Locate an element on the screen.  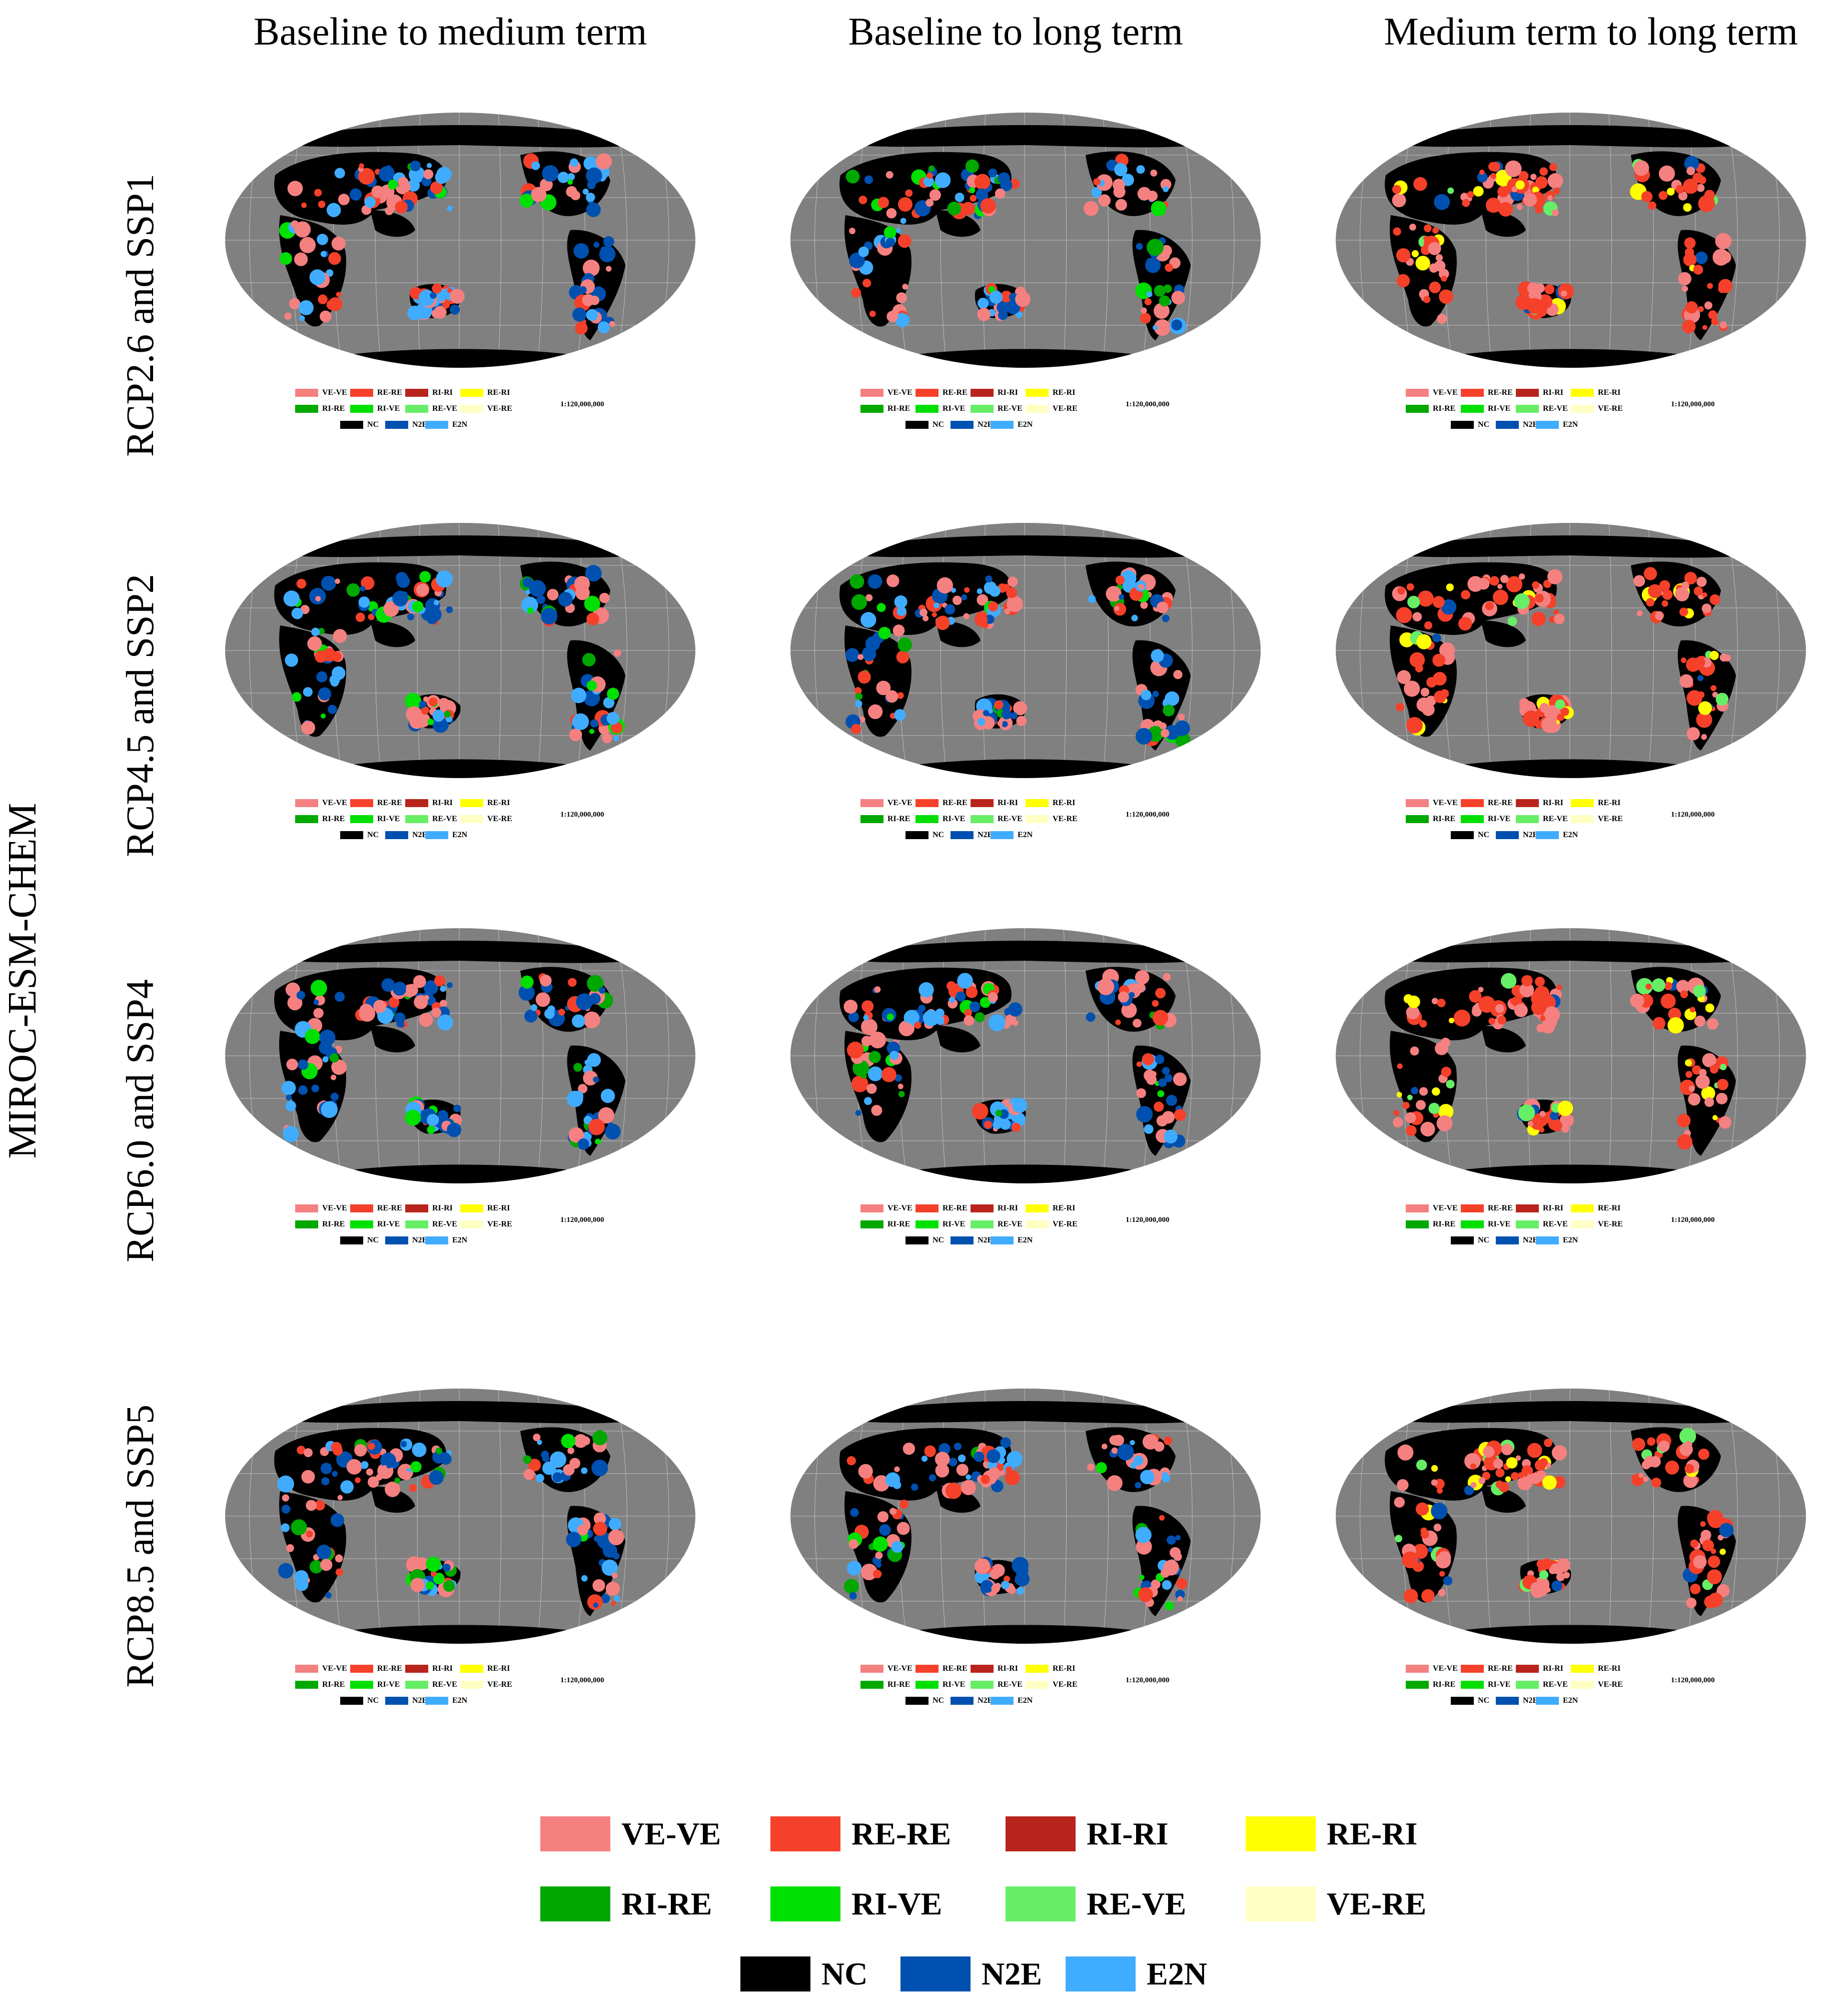
mini-legend-label: NC is located at coordinates (939, 1700).